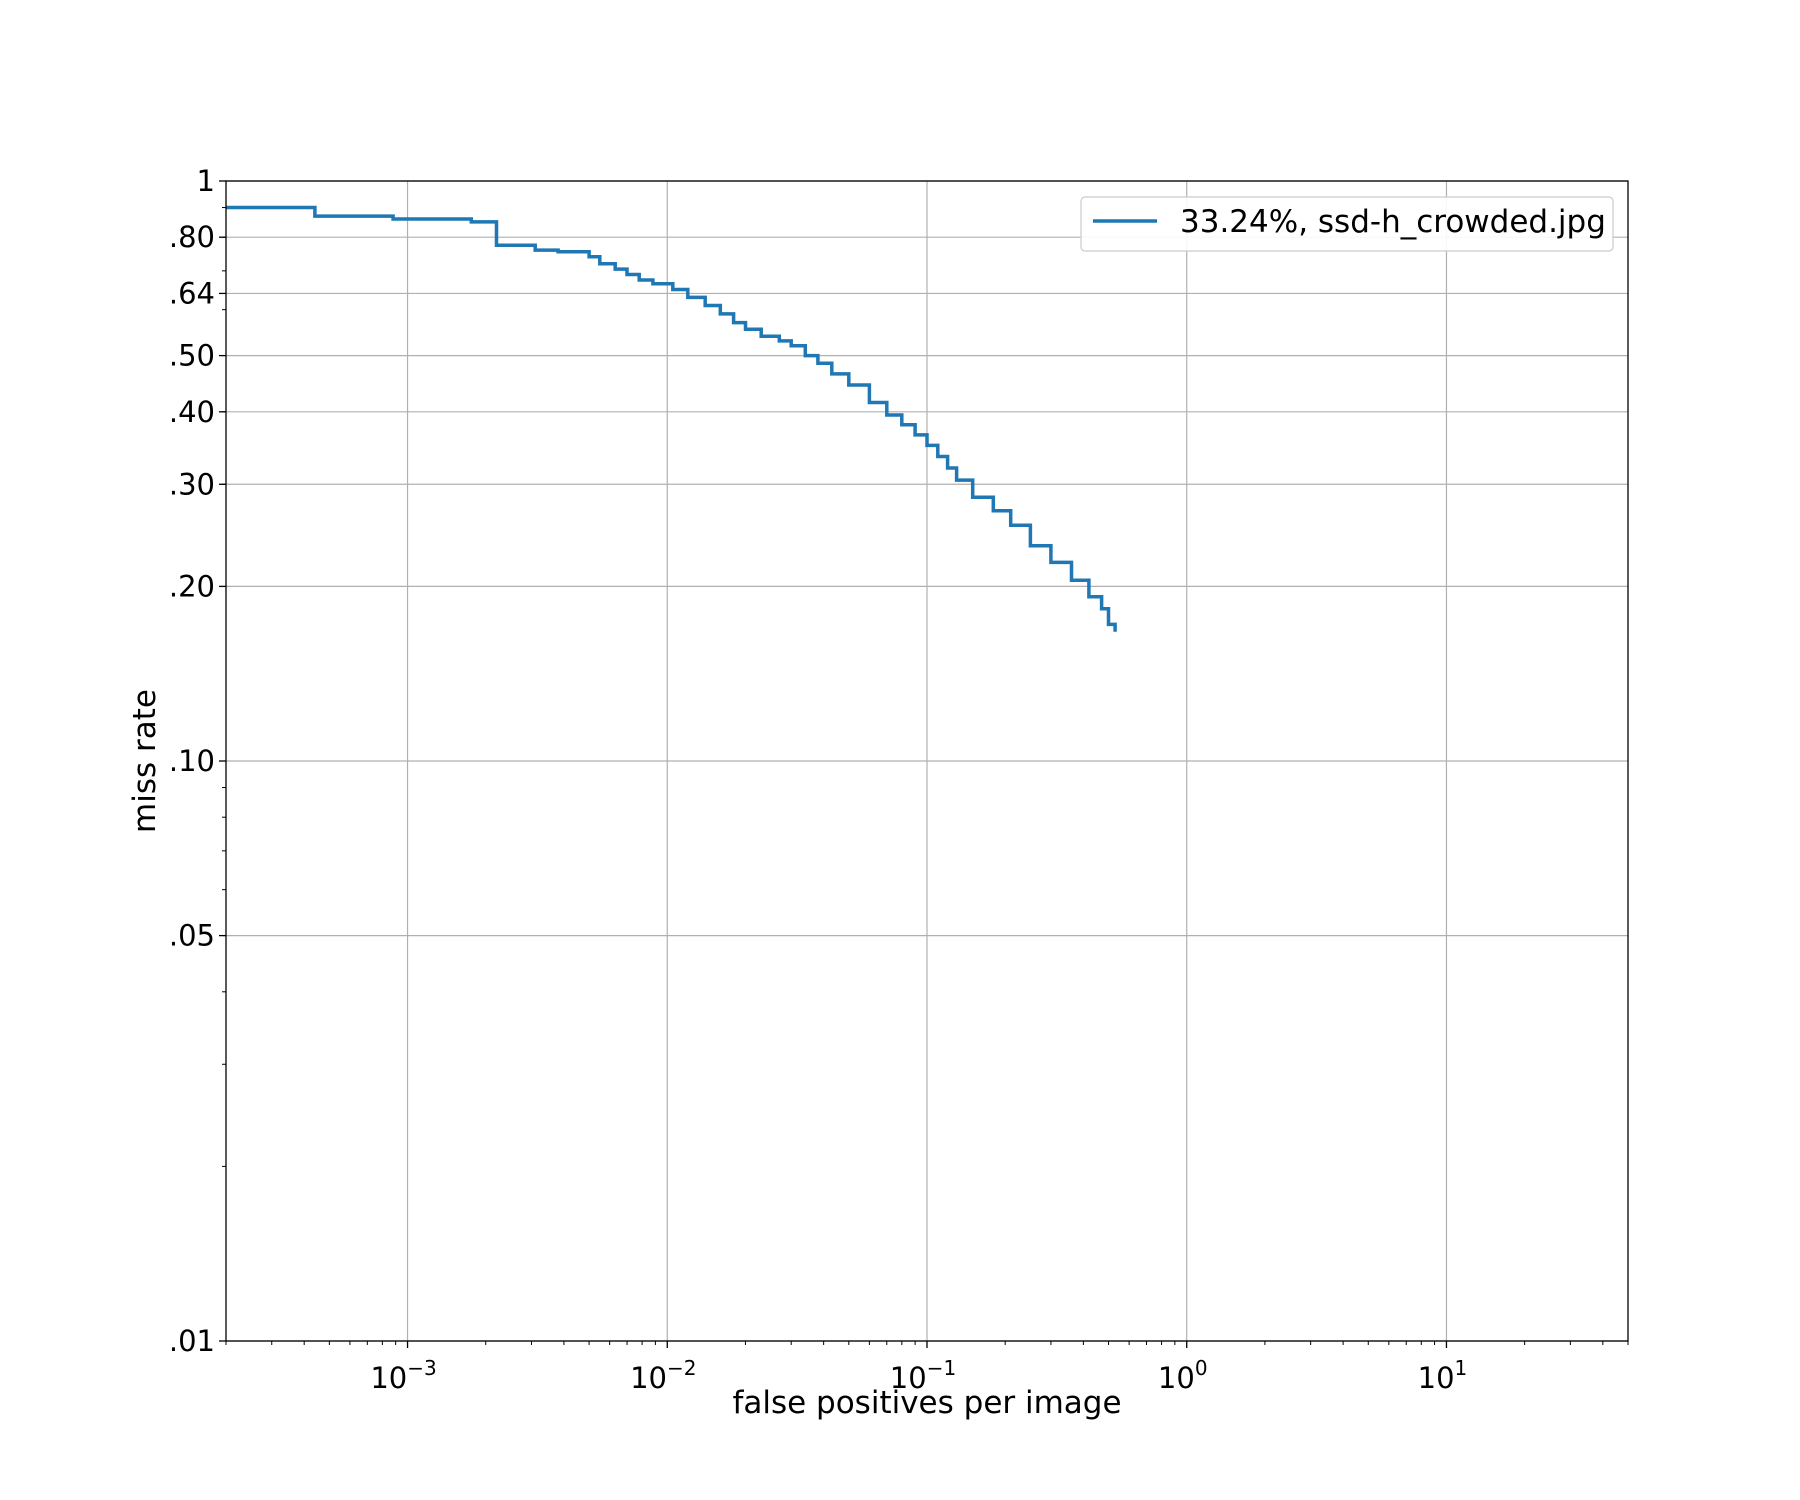 This screenshot has width=1800, height=1500. What do you see at coordinates (1443, 1375) in the screenshot?
I see `x-tick-label: 10¹` at bounding box center [1443, 1375].